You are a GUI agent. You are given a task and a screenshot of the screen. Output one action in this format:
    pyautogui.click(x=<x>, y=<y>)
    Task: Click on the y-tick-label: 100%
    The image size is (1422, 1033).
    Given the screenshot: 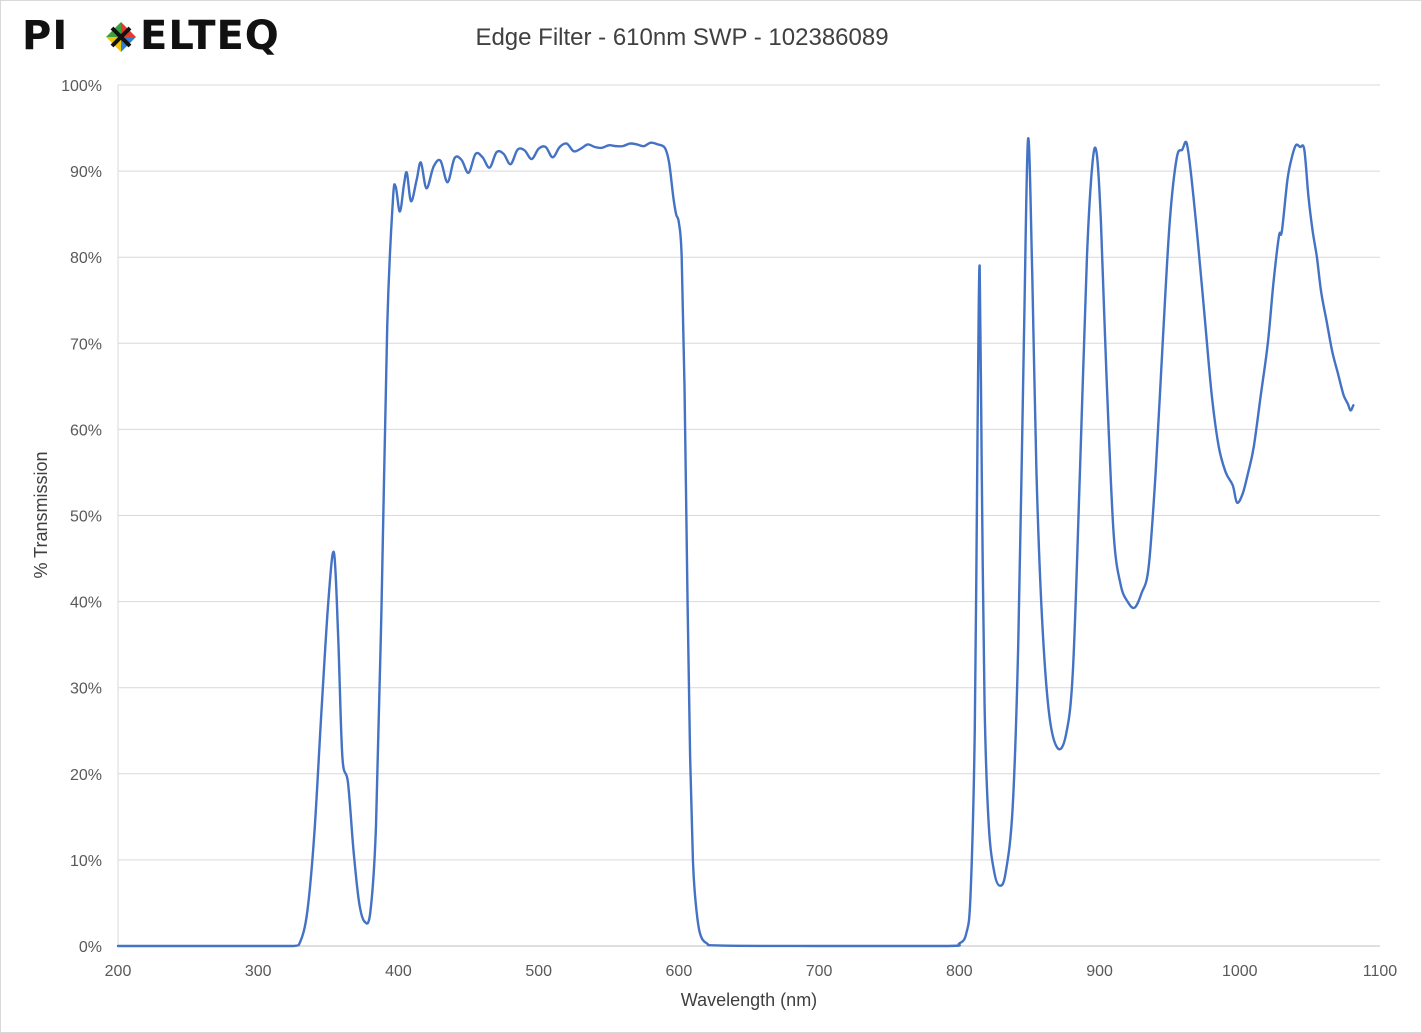 What is the action you would take?
    pyautogui.click(x=81, y=86)
    